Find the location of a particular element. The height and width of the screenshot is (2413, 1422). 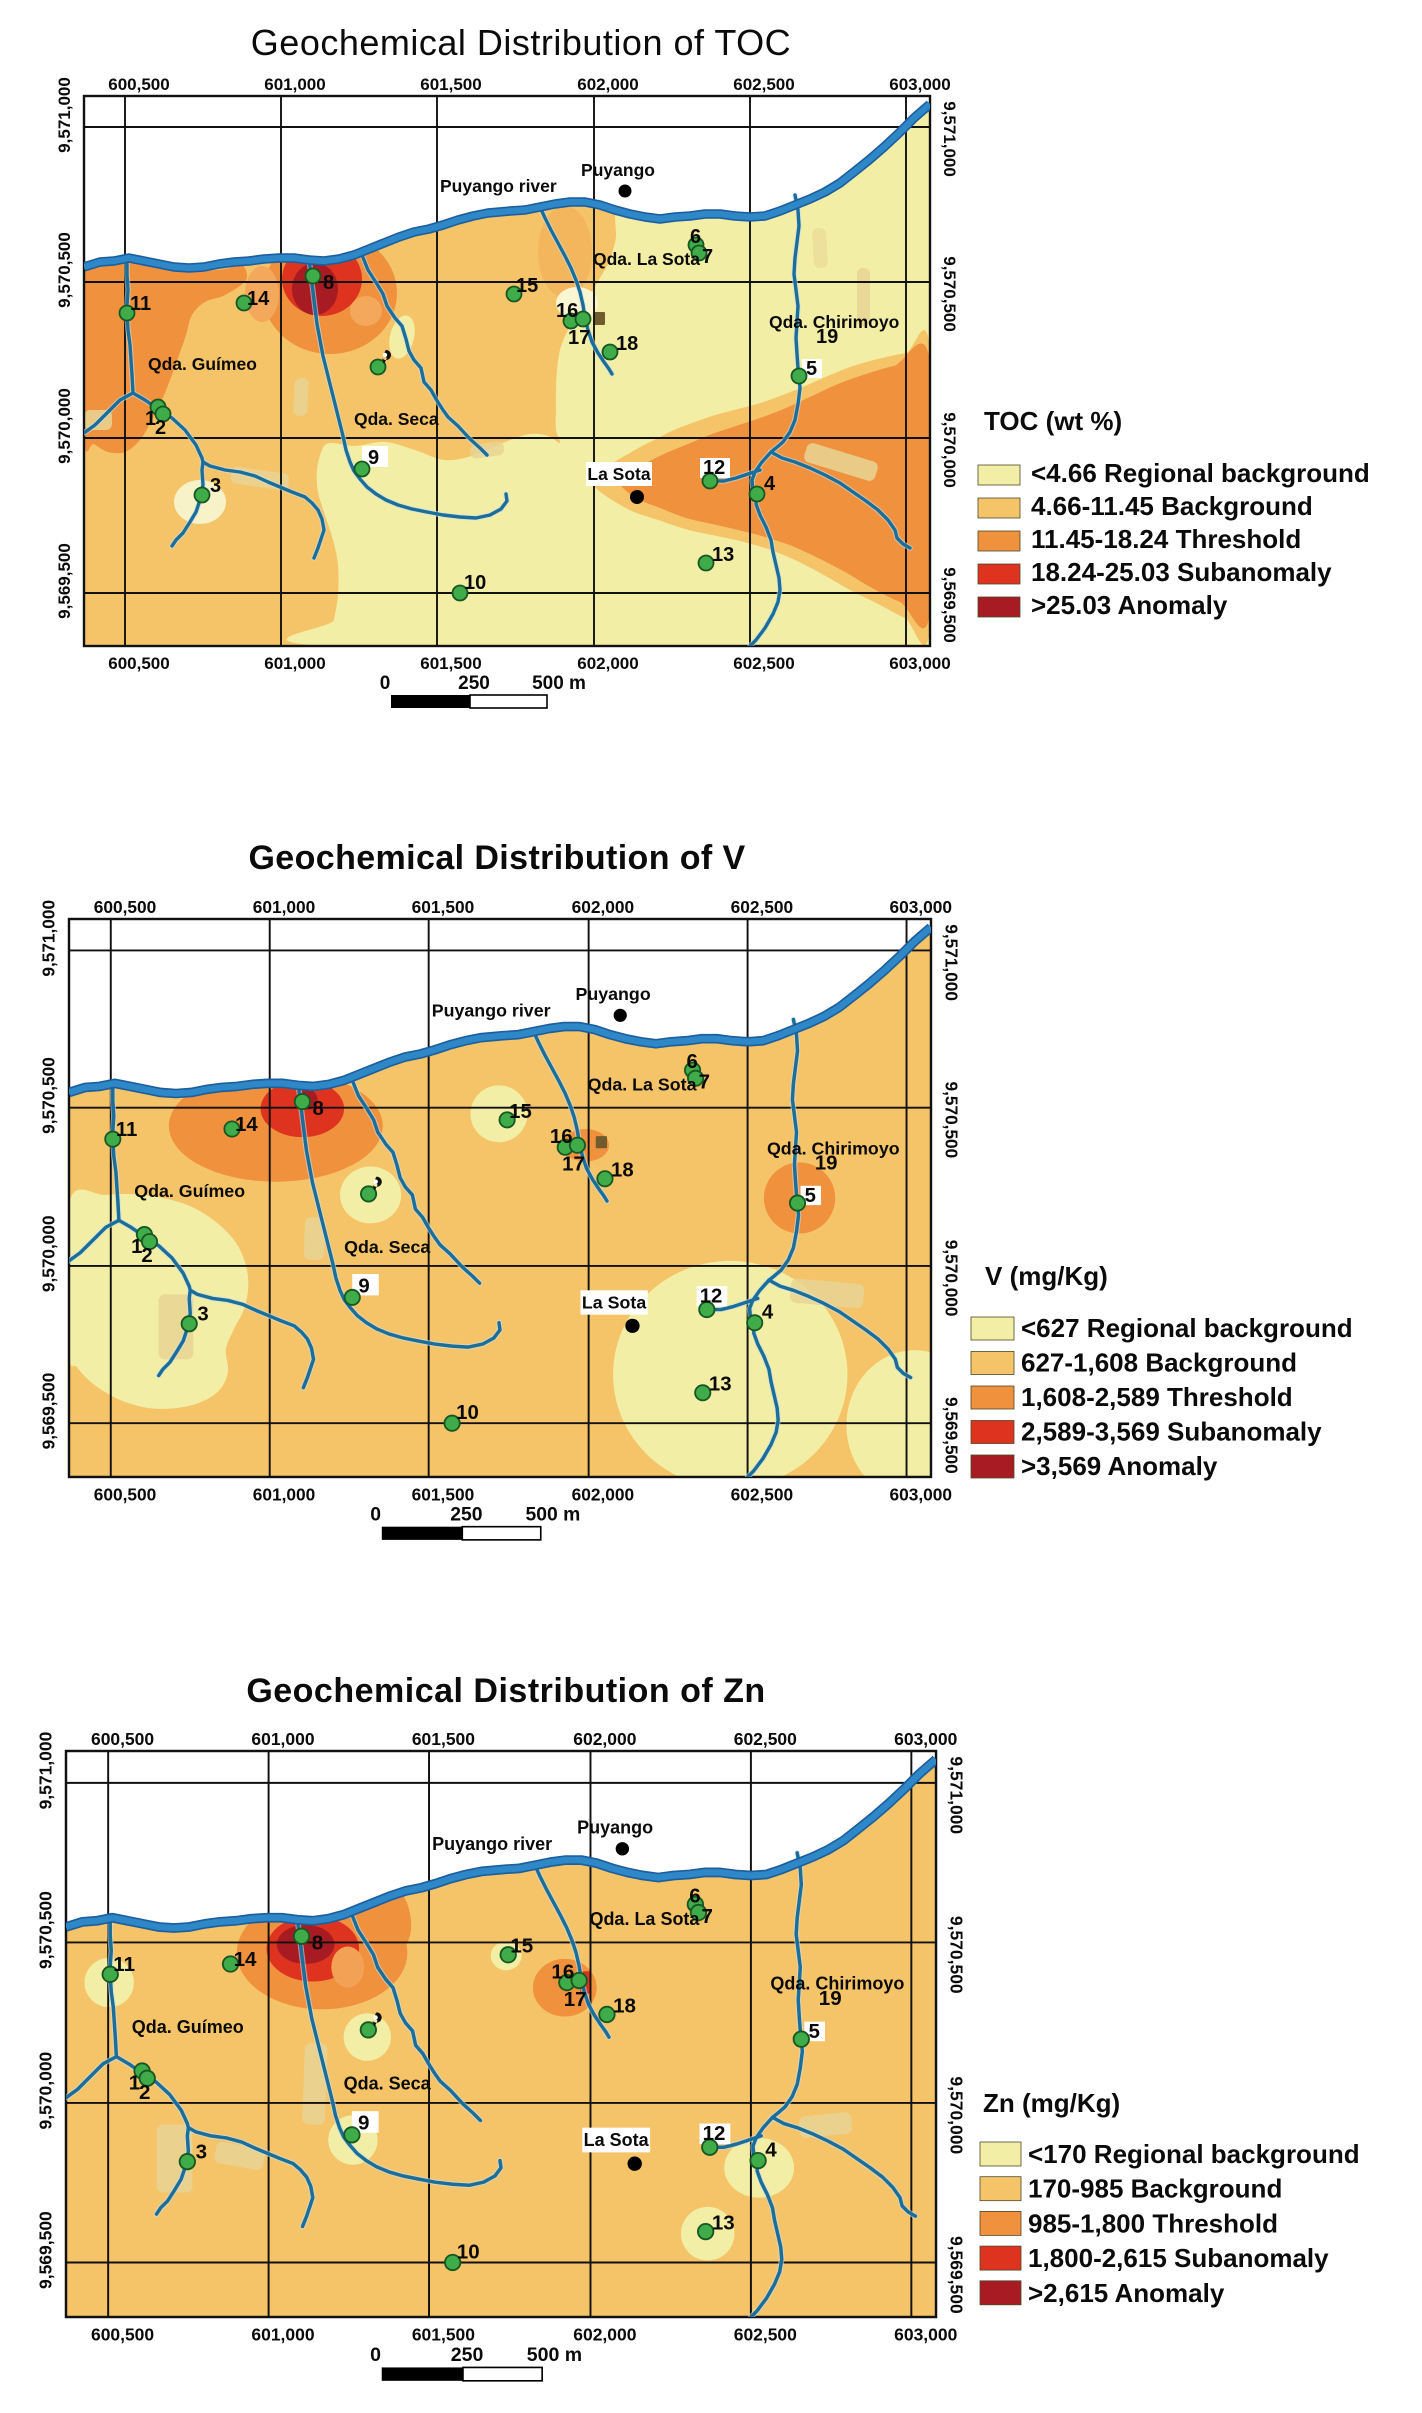

svg-text: 985-1,800 Threshold is located at coordinates (1153, 2223).